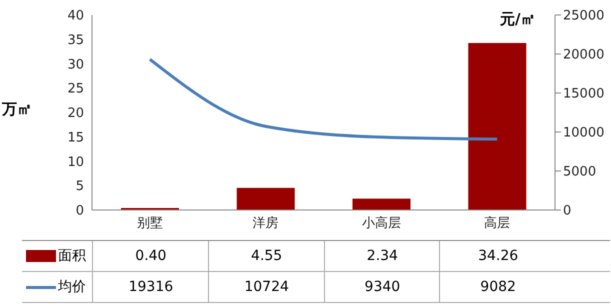 The height and width of the screenshot is (306, 611). I want to click on legend-label: 均价, so click(72, 287).